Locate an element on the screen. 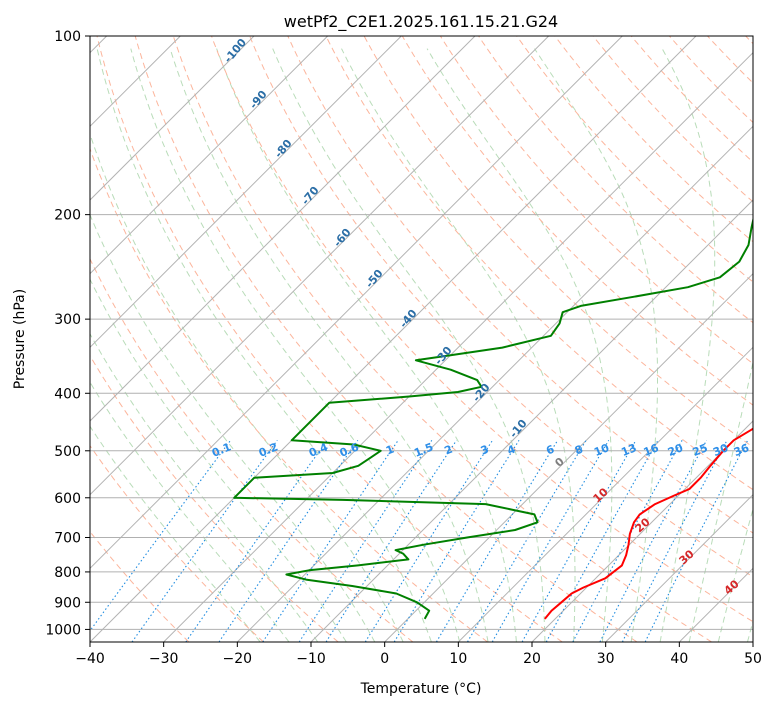  y-tick-label: 400 is located at coordinates (67, 394).